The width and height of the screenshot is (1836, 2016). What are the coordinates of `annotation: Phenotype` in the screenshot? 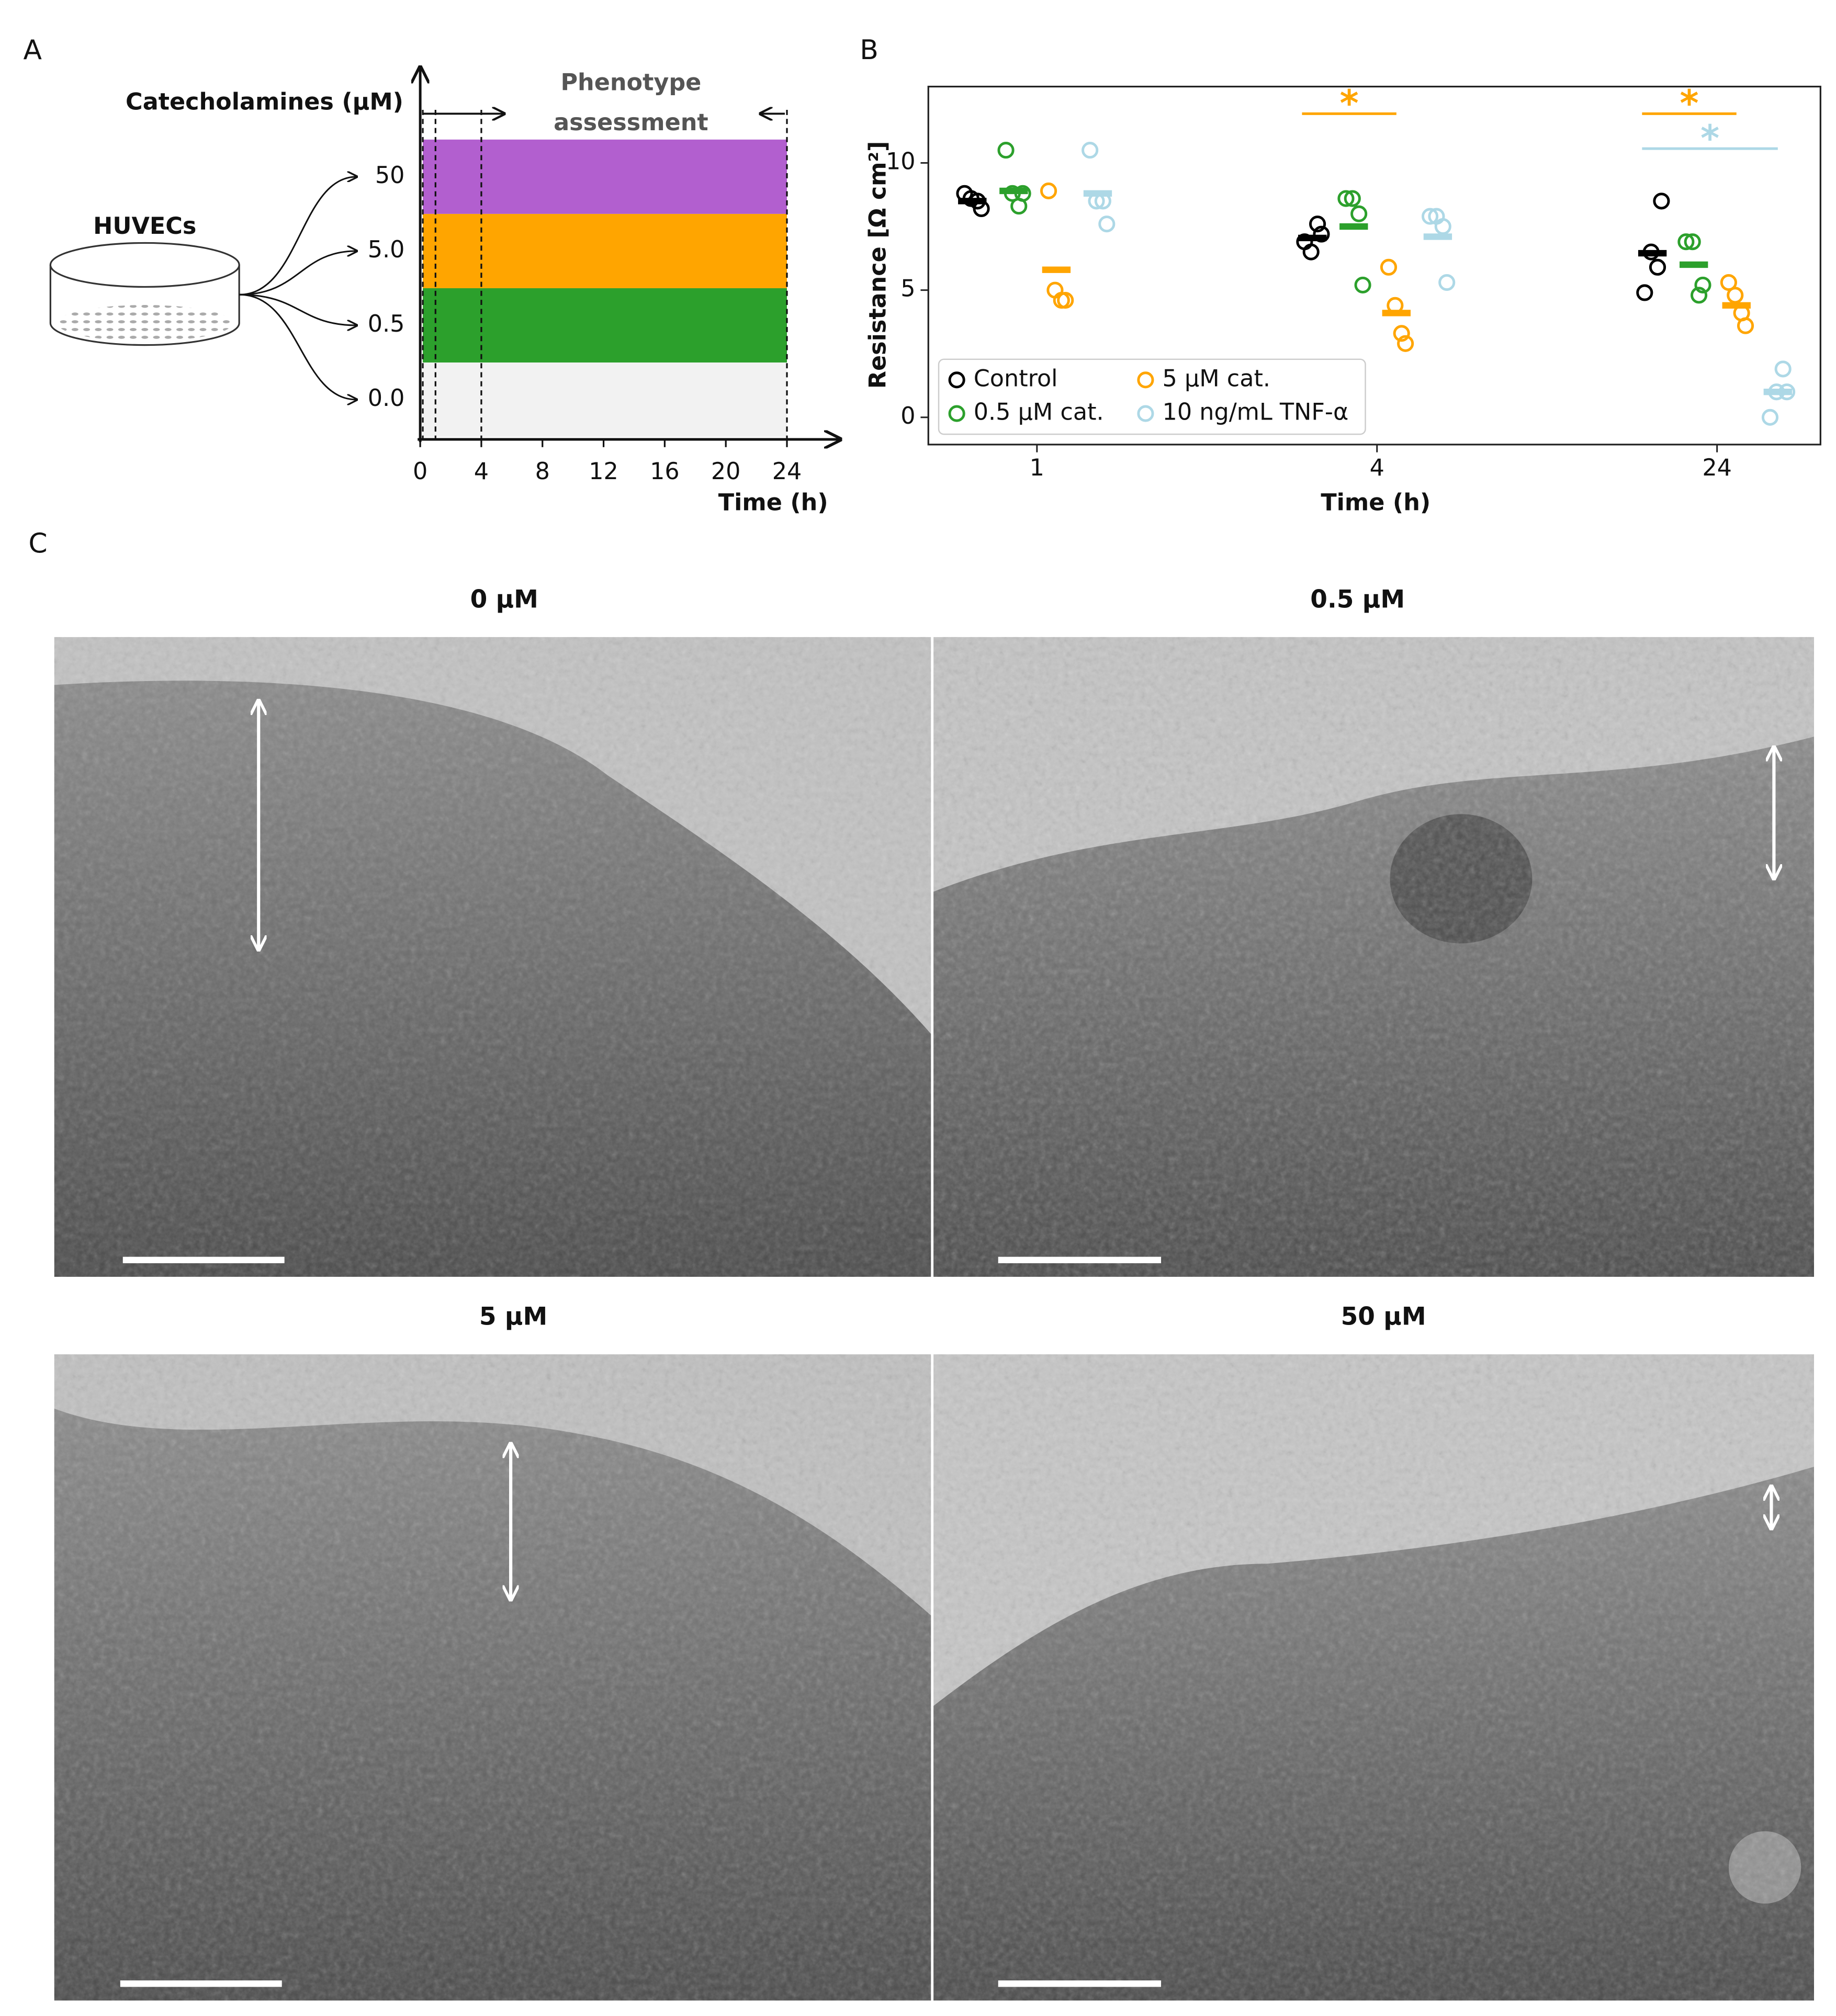 It's located at (630, 83).